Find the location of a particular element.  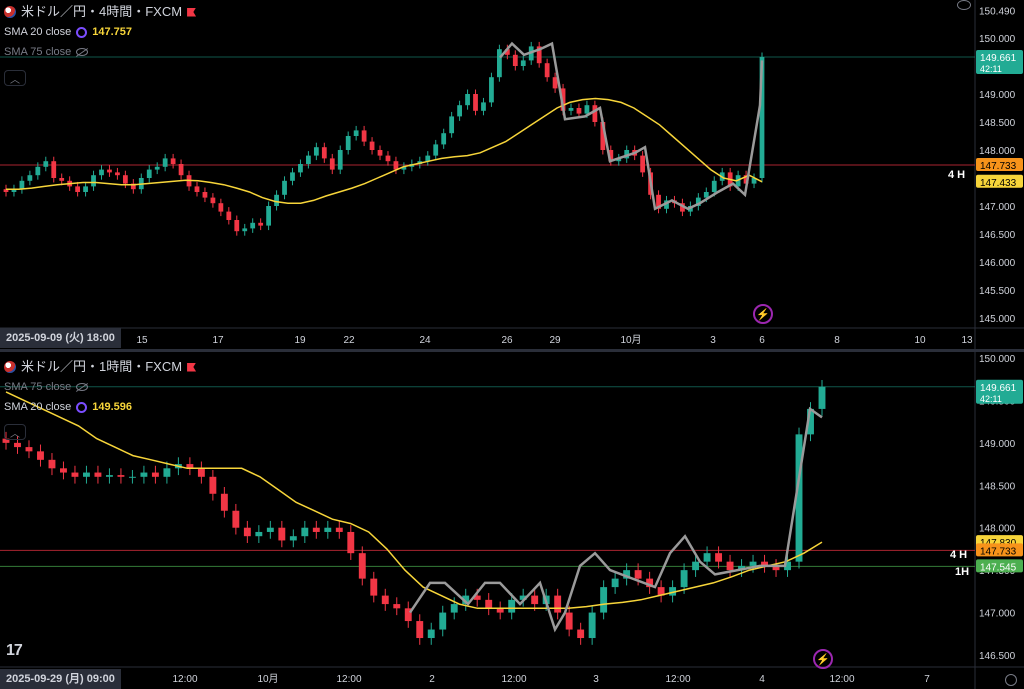

price-tick-label: 147.000 is located at coordinates (997, 614).